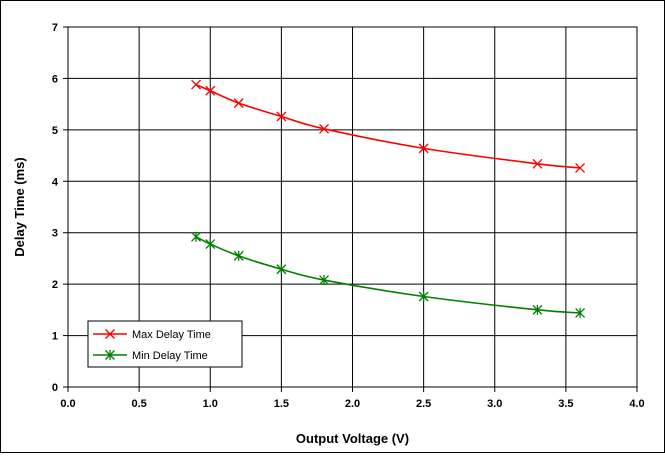  What do you see at coordinates (352, 404) in the screenshot?
I see `x-tick-label: 2.0` at bounding box center [352, 404].